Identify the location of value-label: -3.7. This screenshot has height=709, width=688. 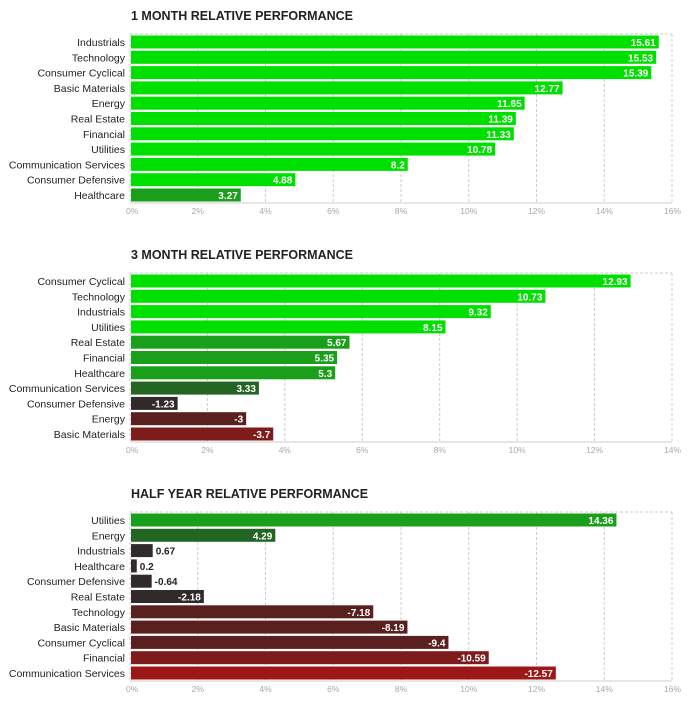
(262, 435).